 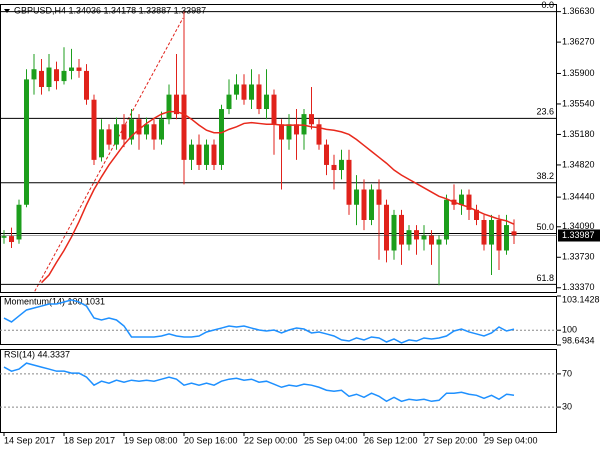 I want to click on y-tick-label: 1.34820, so click(x=578, y=164).